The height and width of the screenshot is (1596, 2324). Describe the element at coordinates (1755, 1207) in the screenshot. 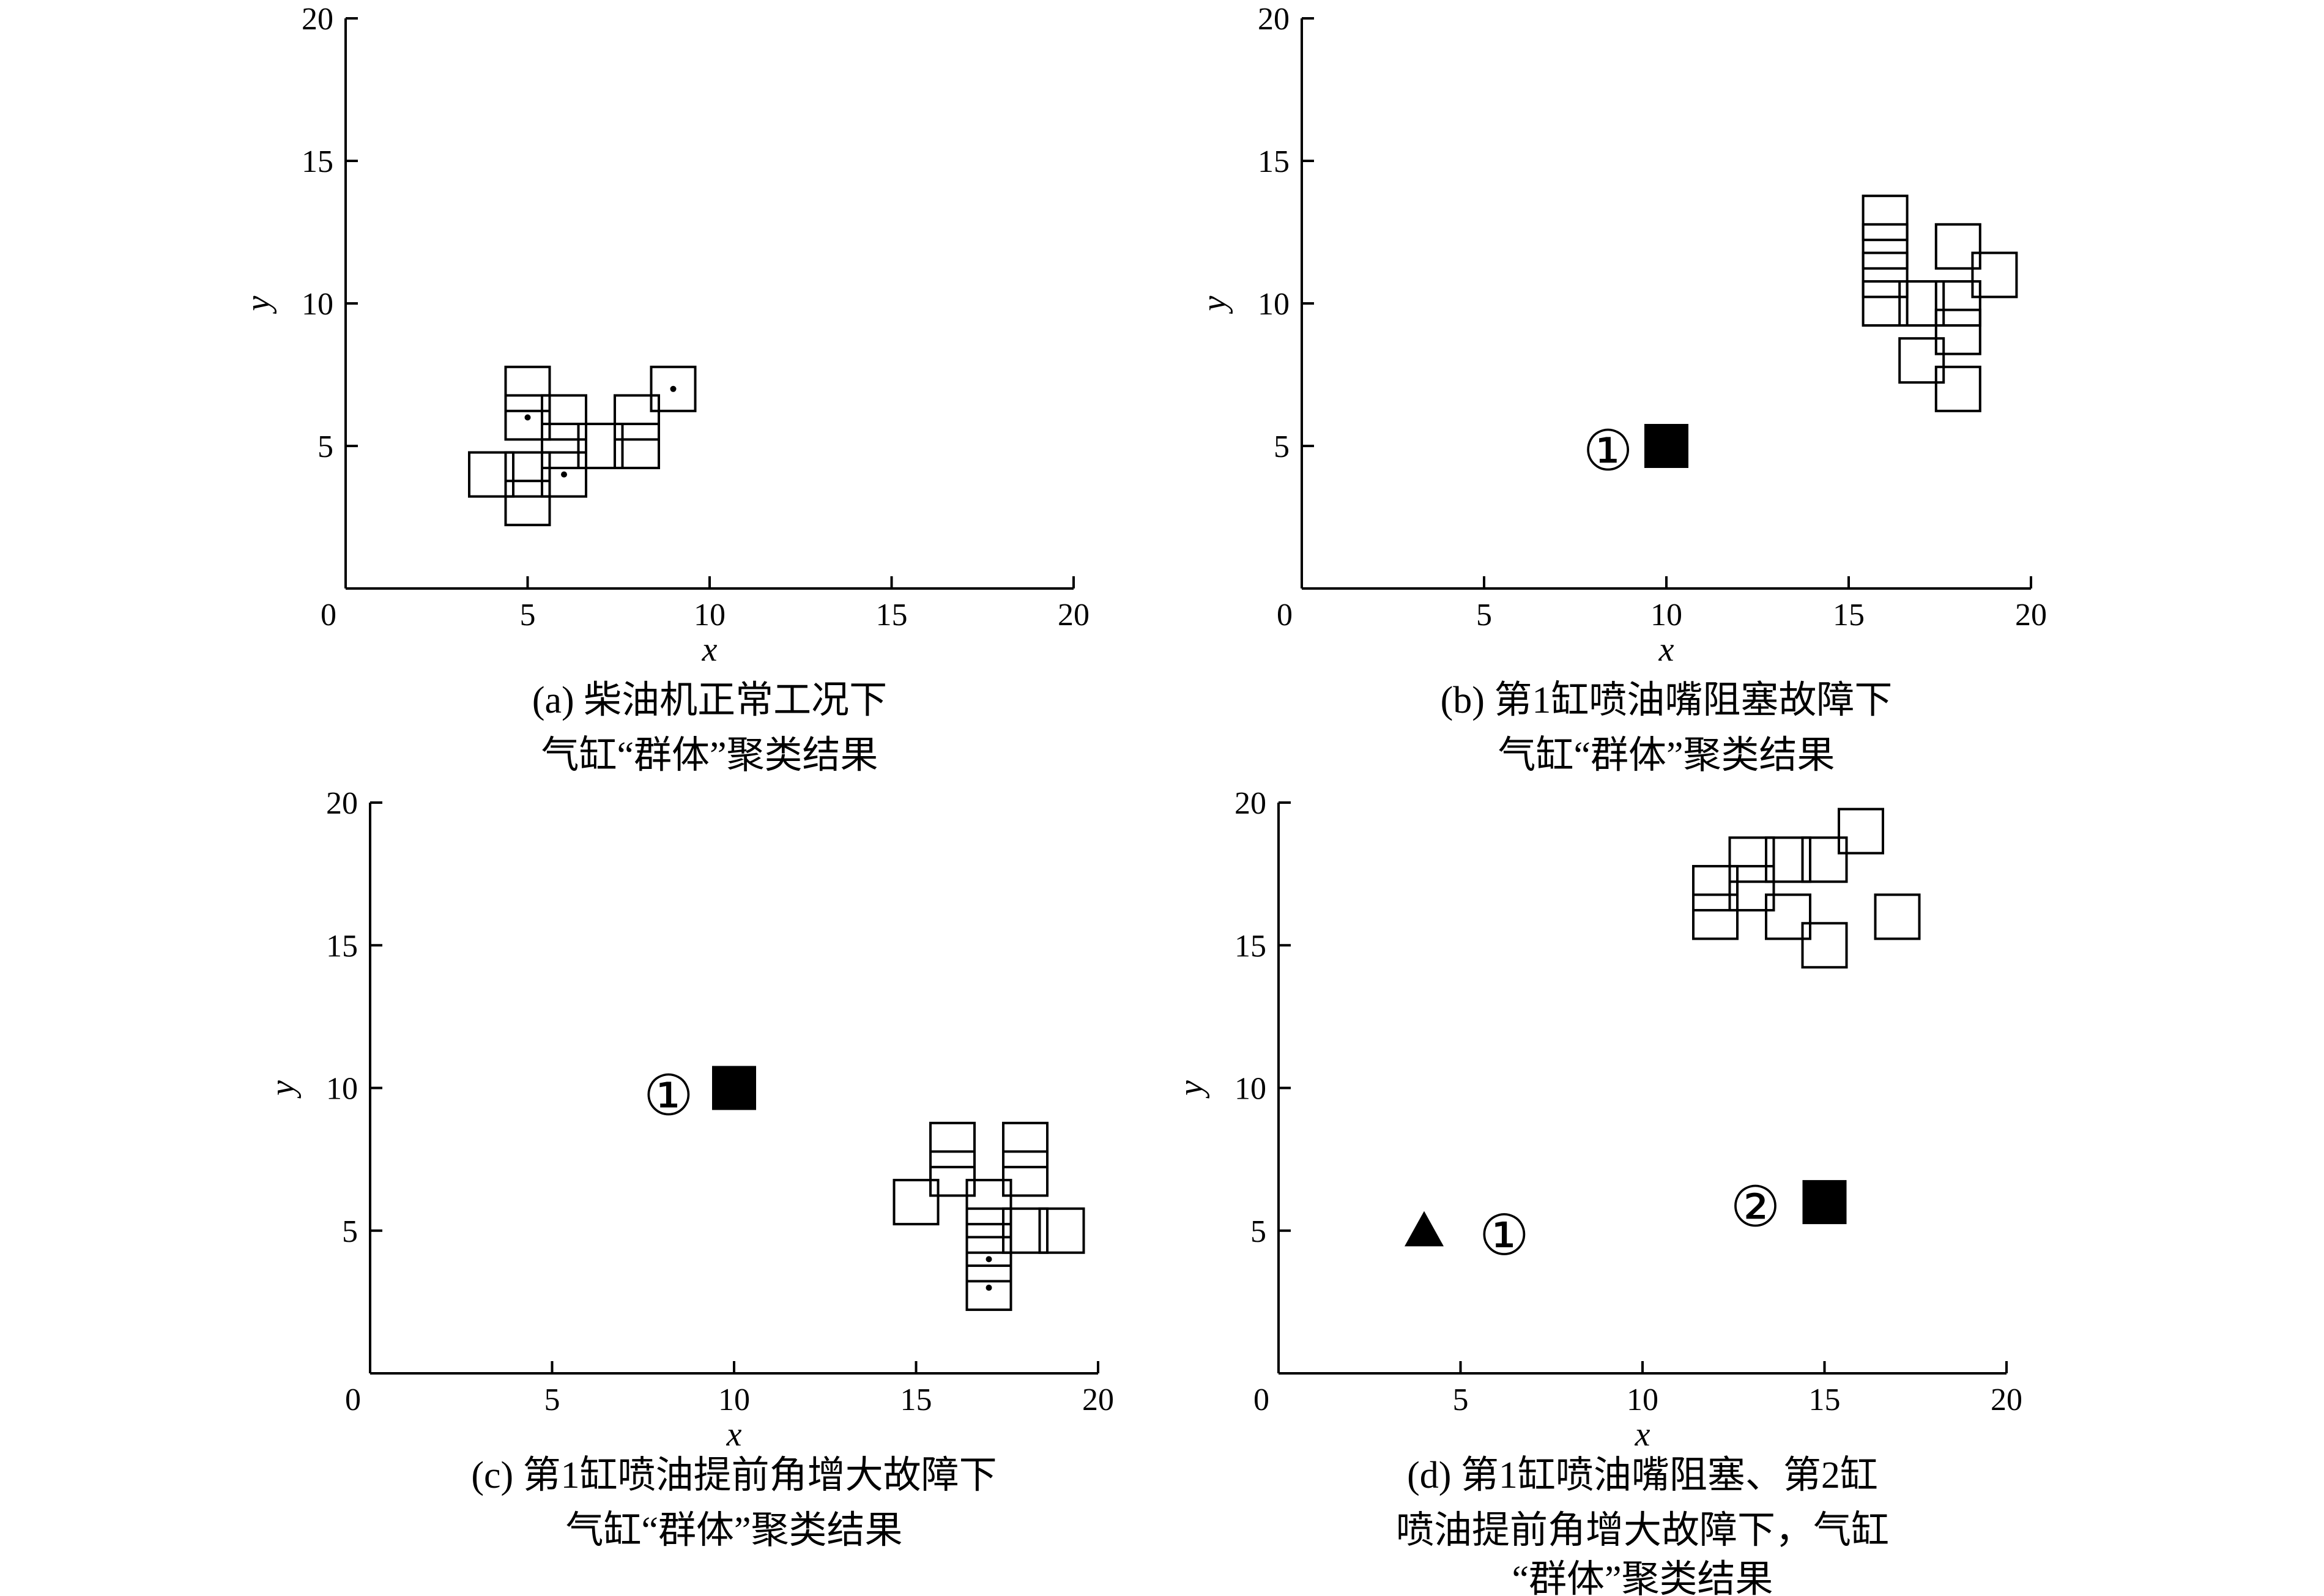

I see `cluster-annotation: ②` at that location.